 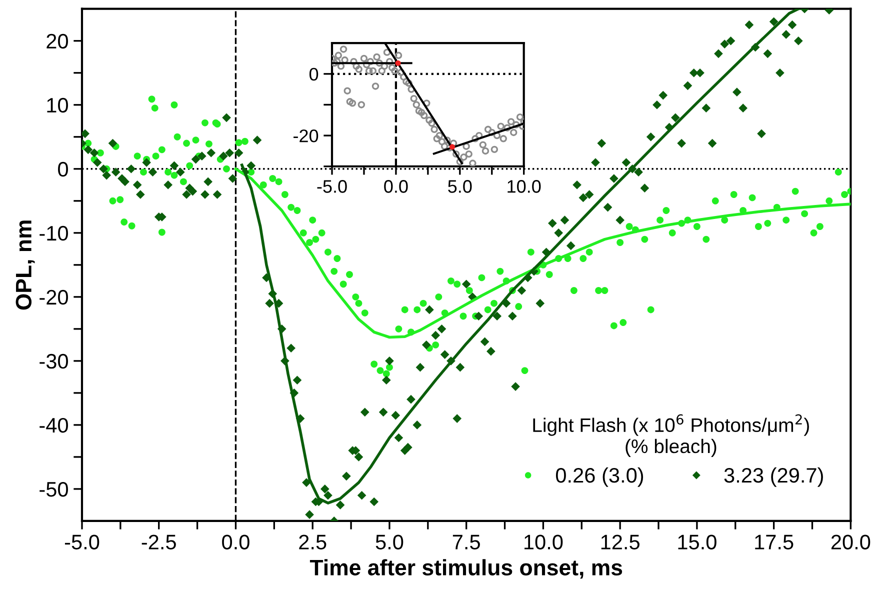 What do you see at coordinates (54, 425) in the screenshot?
I see `y-tick-label: -40` at bounding box center [54, 425].